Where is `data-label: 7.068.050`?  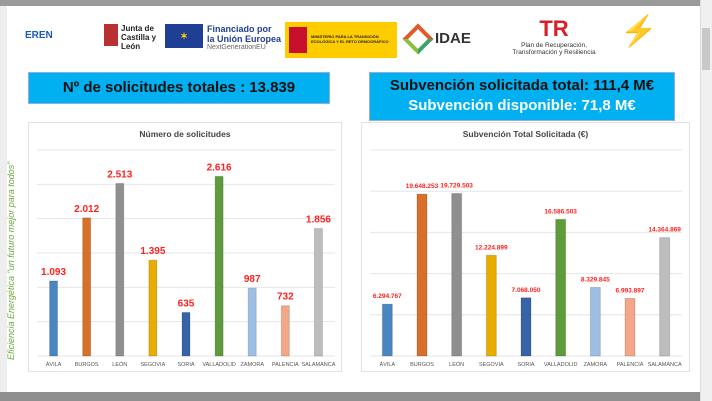
data-label: 7.068.050 is located at coordinates (526, 290).